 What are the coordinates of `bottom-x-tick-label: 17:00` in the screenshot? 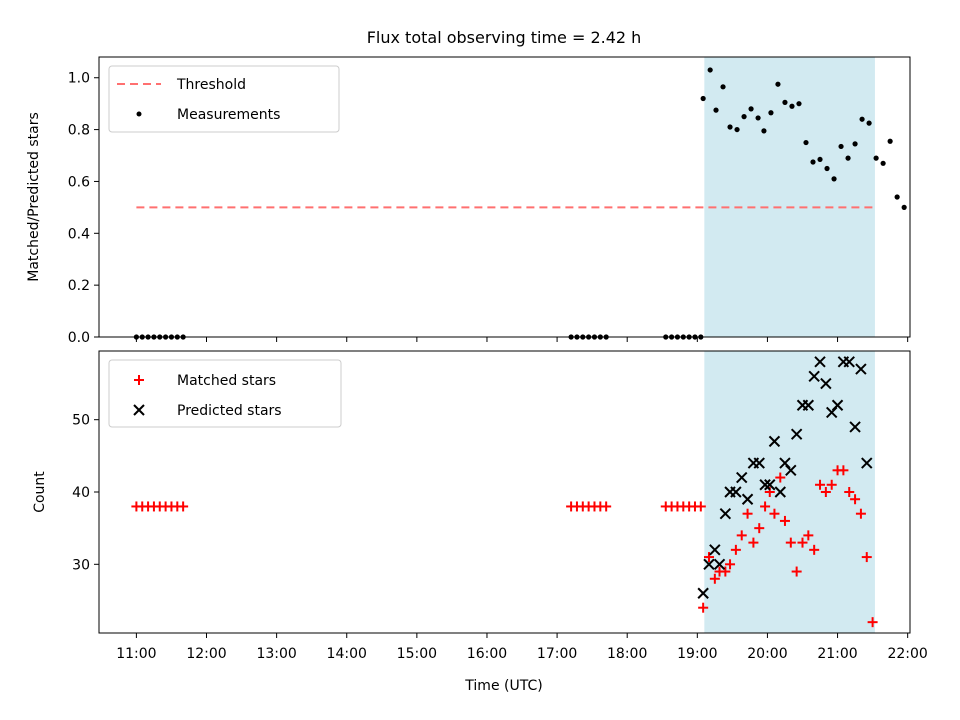 It's located at (557, 654).